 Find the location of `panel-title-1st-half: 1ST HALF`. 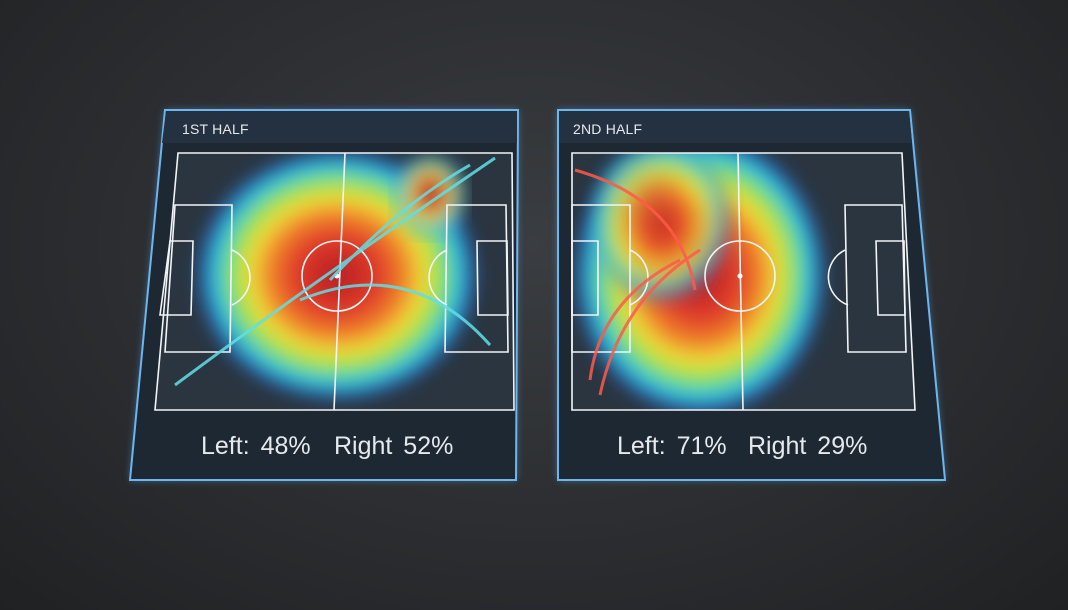

panel-title-1st-half: 1ST HALF is located at coordinates (215, 129).